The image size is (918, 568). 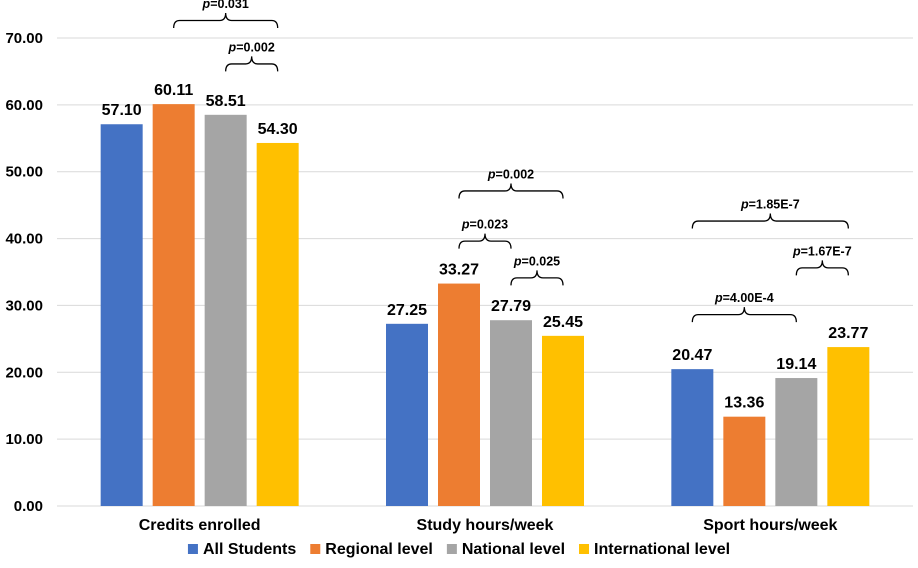 What do you see at coordinates (770, 205) in the screenshot?
I see `p-value-label: p=1.85E-7` at bounding box center [770, 205].